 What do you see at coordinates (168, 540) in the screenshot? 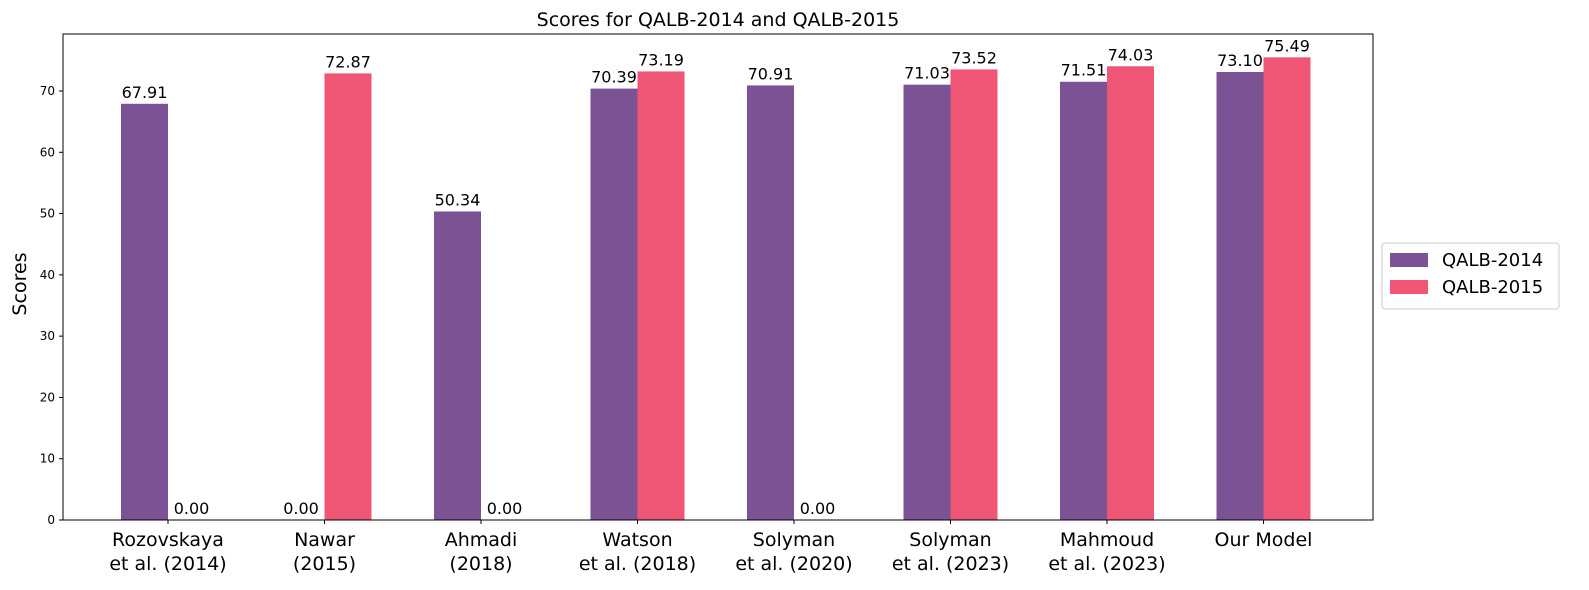
I see `x-tick-label: Rozovskaya` at bounding box center [168, 540].